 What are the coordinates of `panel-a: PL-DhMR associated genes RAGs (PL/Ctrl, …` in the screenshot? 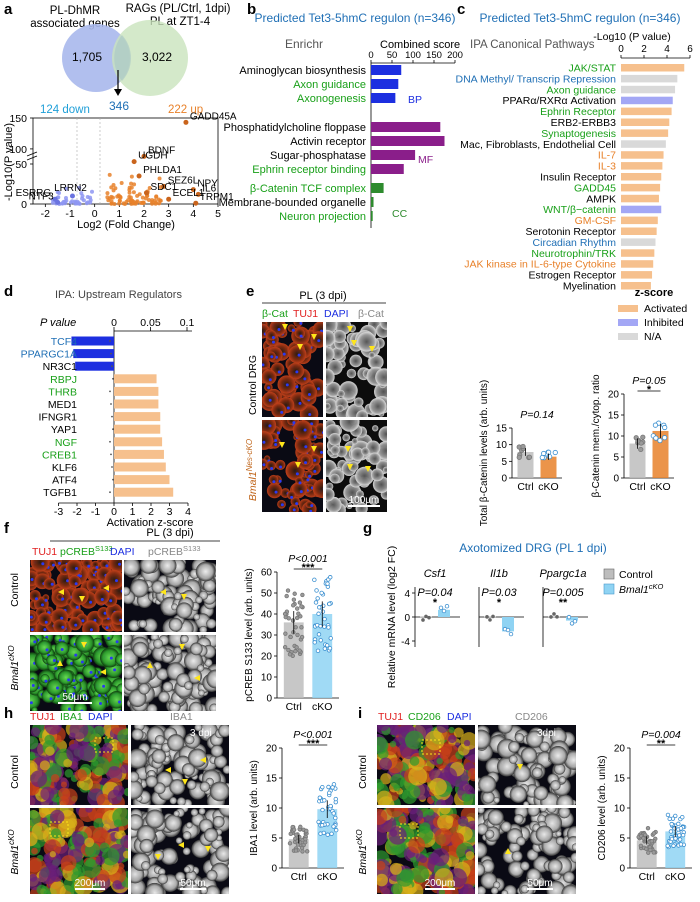 It's located at (120, 117).